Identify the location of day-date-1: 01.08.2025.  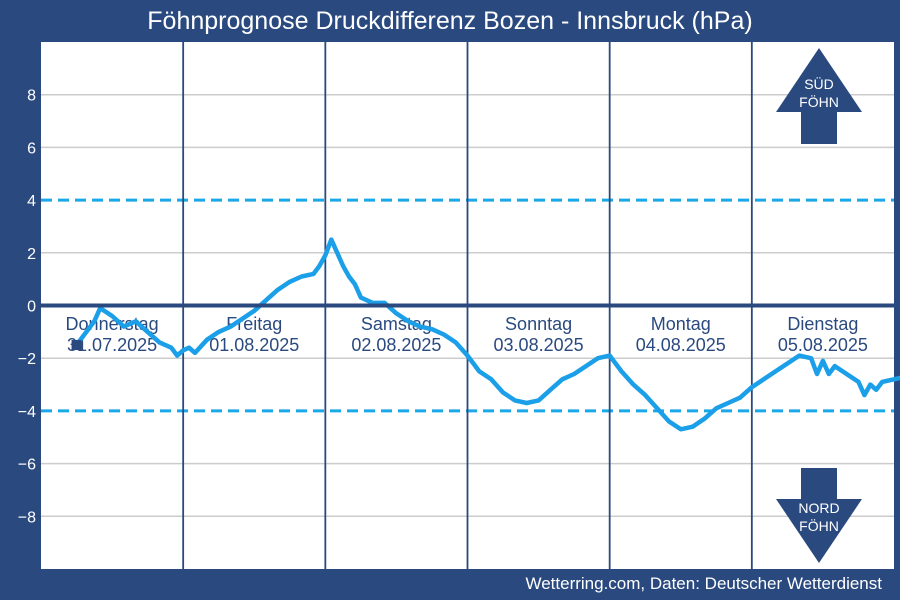
(254, 345).